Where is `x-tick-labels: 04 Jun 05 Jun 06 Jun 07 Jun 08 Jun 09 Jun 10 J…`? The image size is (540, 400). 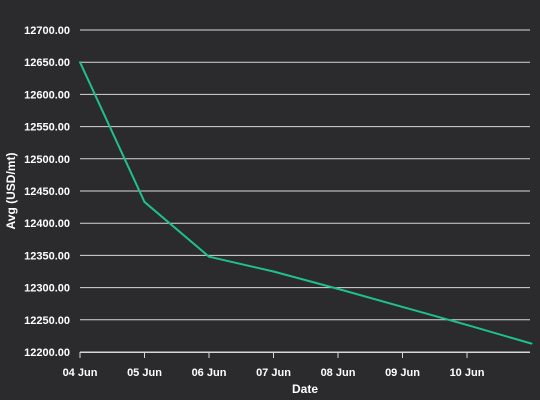 x-tick-labels: 04 Jun 05 Jun 06 Jun 07 Jun 08 Jun 09 Jun 10 J… is located at coordinates (274, 373).